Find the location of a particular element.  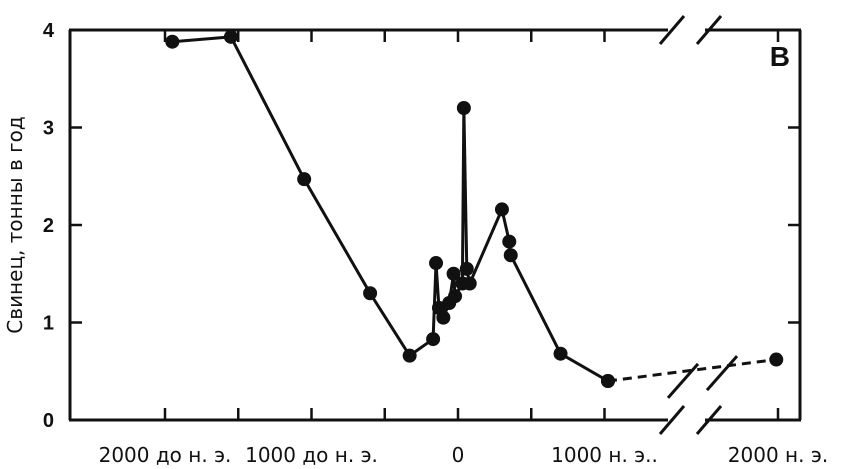

y-axis-label-group: Свинец, тонны в год is located at coordinates (15, 224).